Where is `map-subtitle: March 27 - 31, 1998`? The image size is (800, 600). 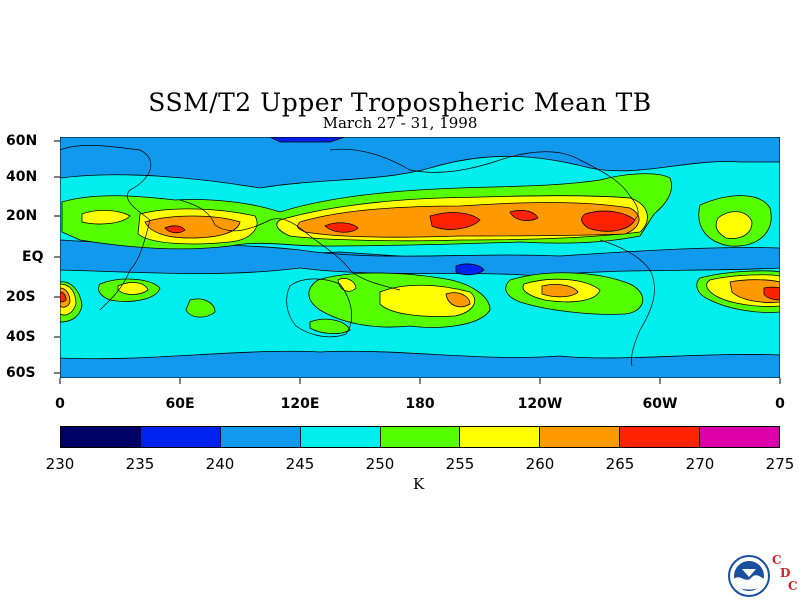 map-subtitle: March 27 - 31, 1998 is located at coordinates (400, 123).